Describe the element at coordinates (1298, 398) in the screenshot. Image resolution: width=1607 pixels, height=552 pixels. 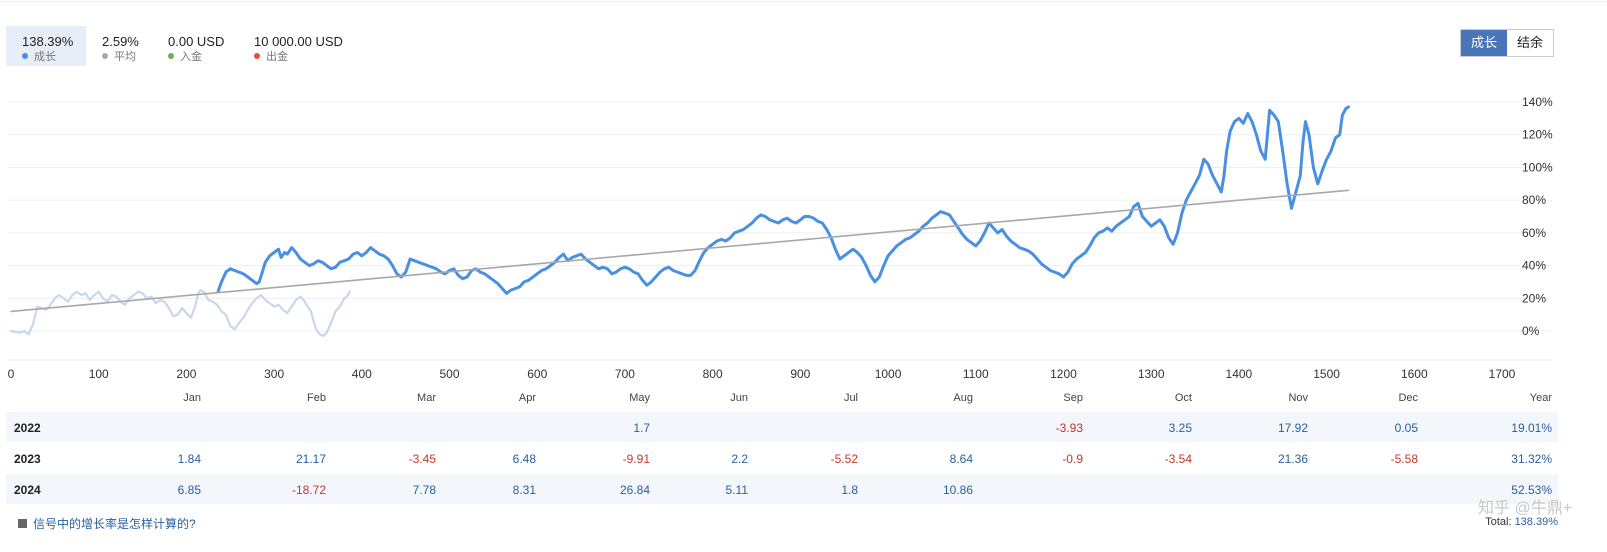
I see `month-header: Nov` at that location.